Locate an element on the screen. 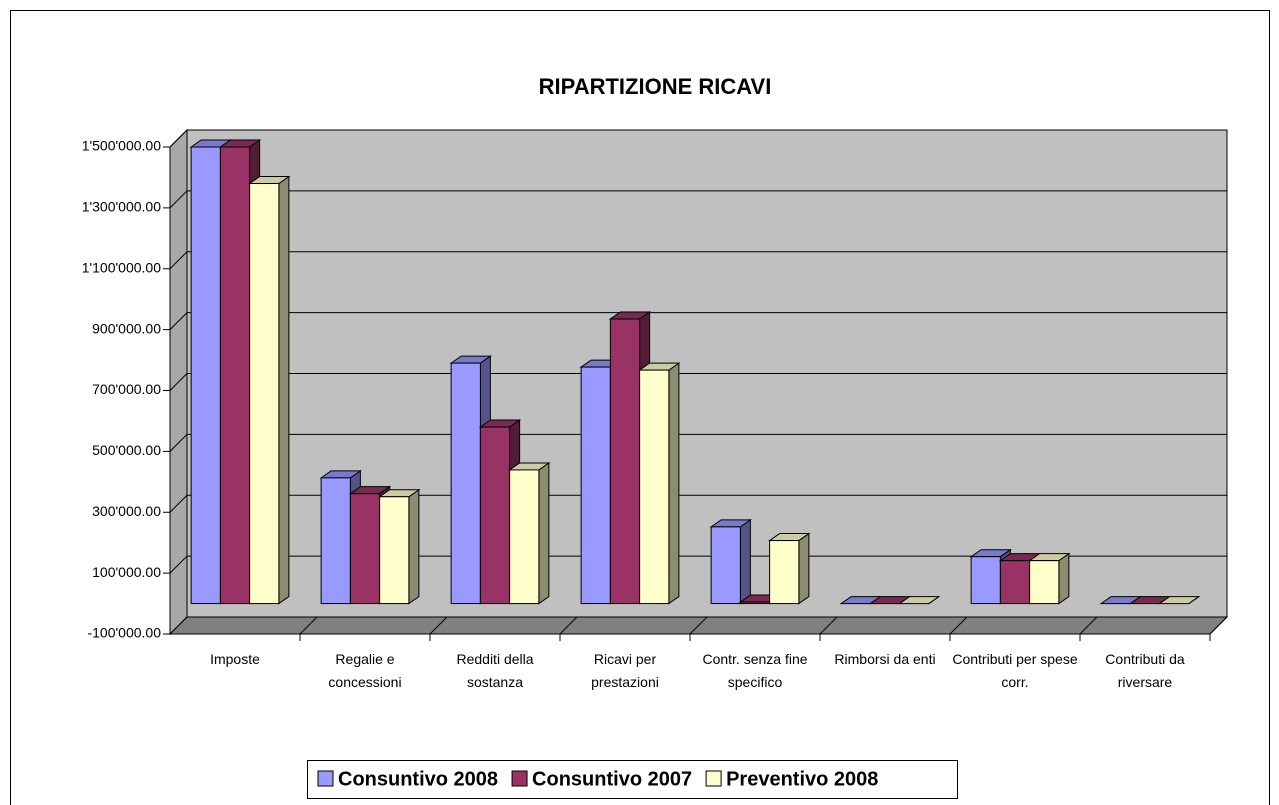 This screenshot has width=1279, height=805. legend-label: Consuntivo 2007 is located at coordinates (612, 779).